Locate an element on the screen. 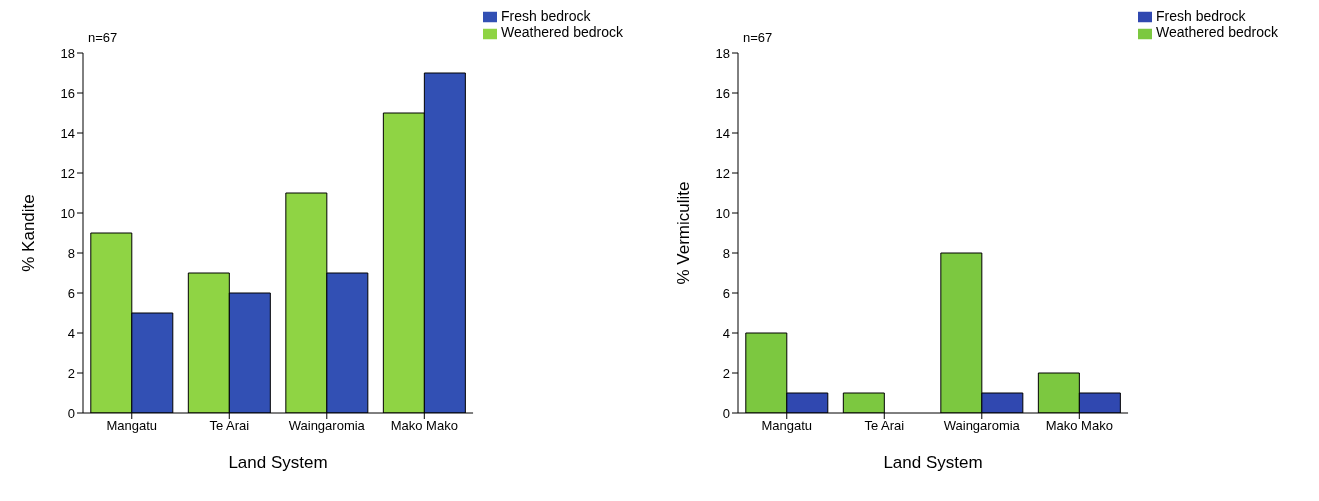 This screenshot has width=1319, height=501. y-axis-title: % Kandite is located at coordinates (29, 233).